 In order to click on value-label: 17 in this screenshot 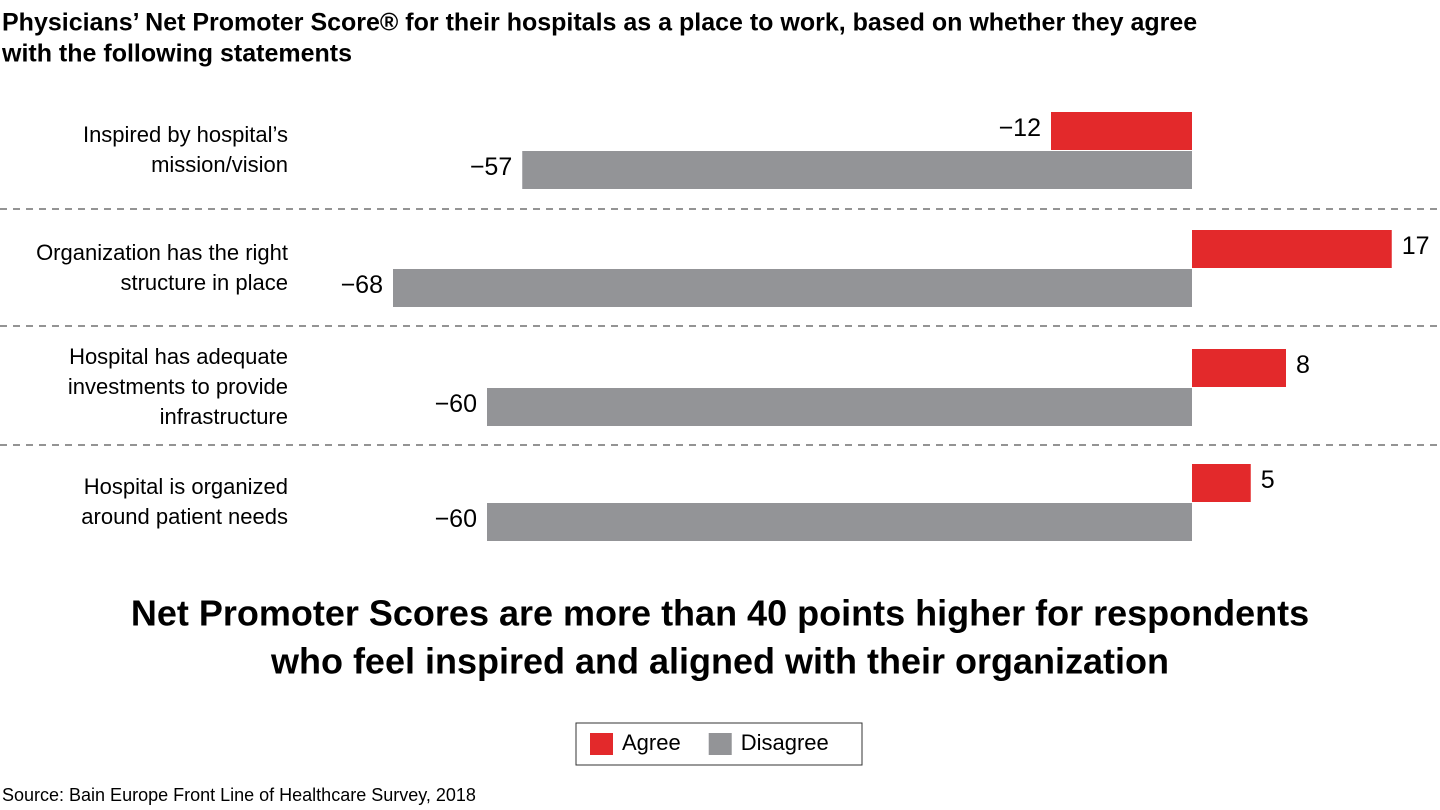, I will do `click(1416, 246)`.